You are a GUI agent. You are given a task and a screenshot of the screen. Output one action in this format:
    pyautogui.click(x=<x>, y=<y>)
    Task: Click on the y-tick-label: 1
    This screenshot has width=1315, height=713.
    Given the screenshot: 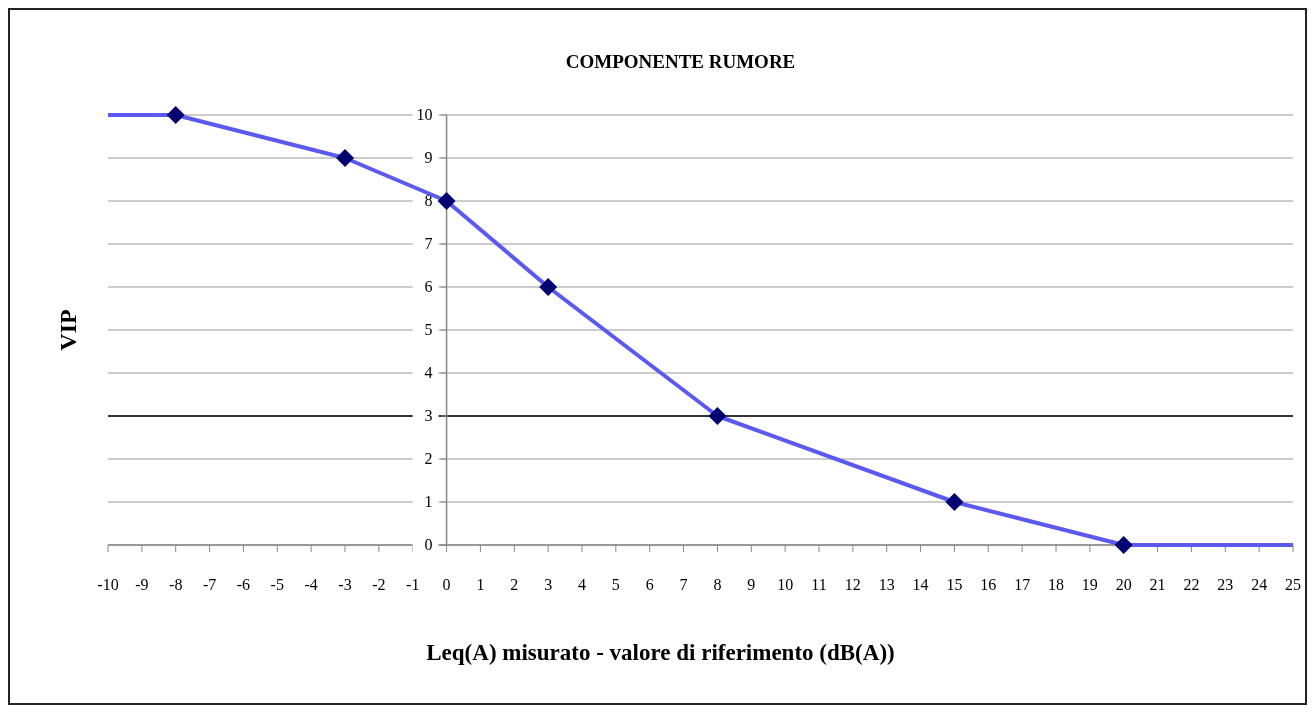 What is the action you would take?
    pyautogui.click(x=428, y=501)
    